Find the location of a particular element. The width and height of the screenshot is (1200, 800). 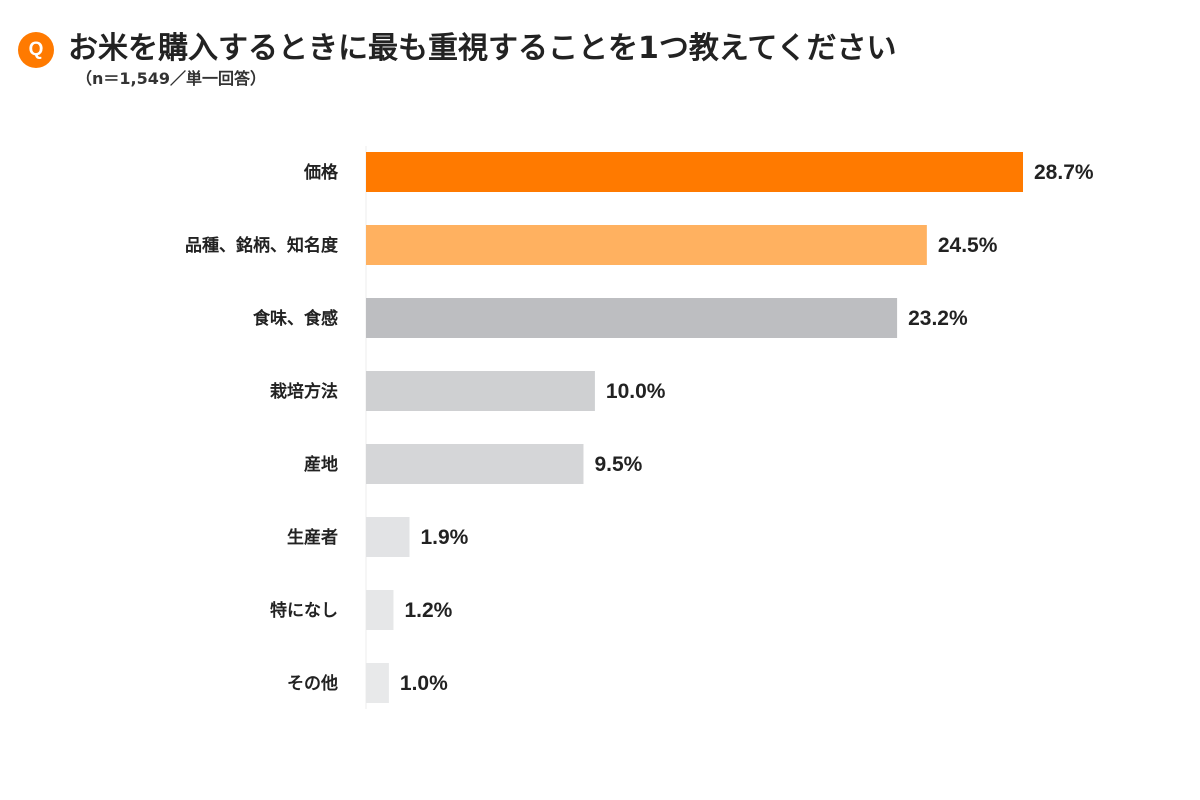

chart-title: お米を購入するときに最も重視することを1つ教えてください is located at coordinates (482, 48).